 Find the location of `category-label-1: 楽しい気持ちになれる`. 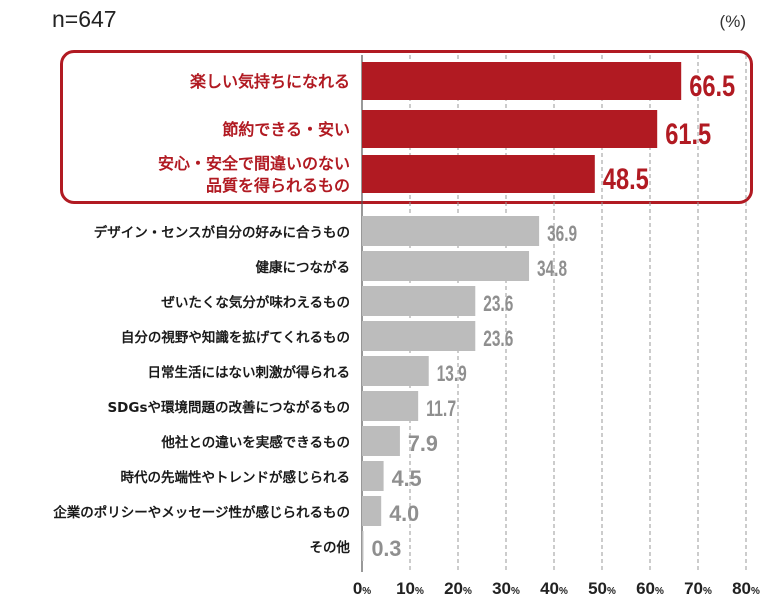

category-label-1: 楽しい気持ちになれる is located at coordinates (269, 81).